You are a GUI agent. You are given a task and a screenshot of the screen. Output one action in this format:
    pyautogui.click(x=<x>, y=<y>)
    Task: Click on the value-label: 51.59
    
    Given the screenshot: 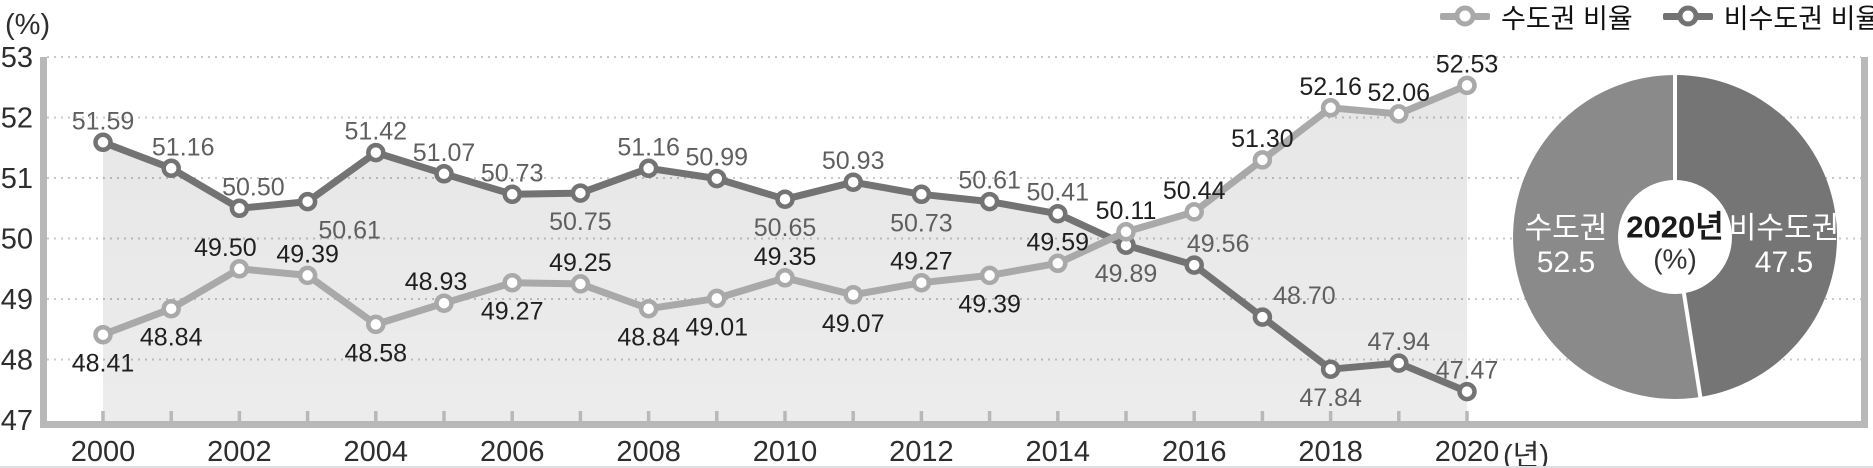 What is the action you would take?
    pyautogui.click(x=103, y=121)
    